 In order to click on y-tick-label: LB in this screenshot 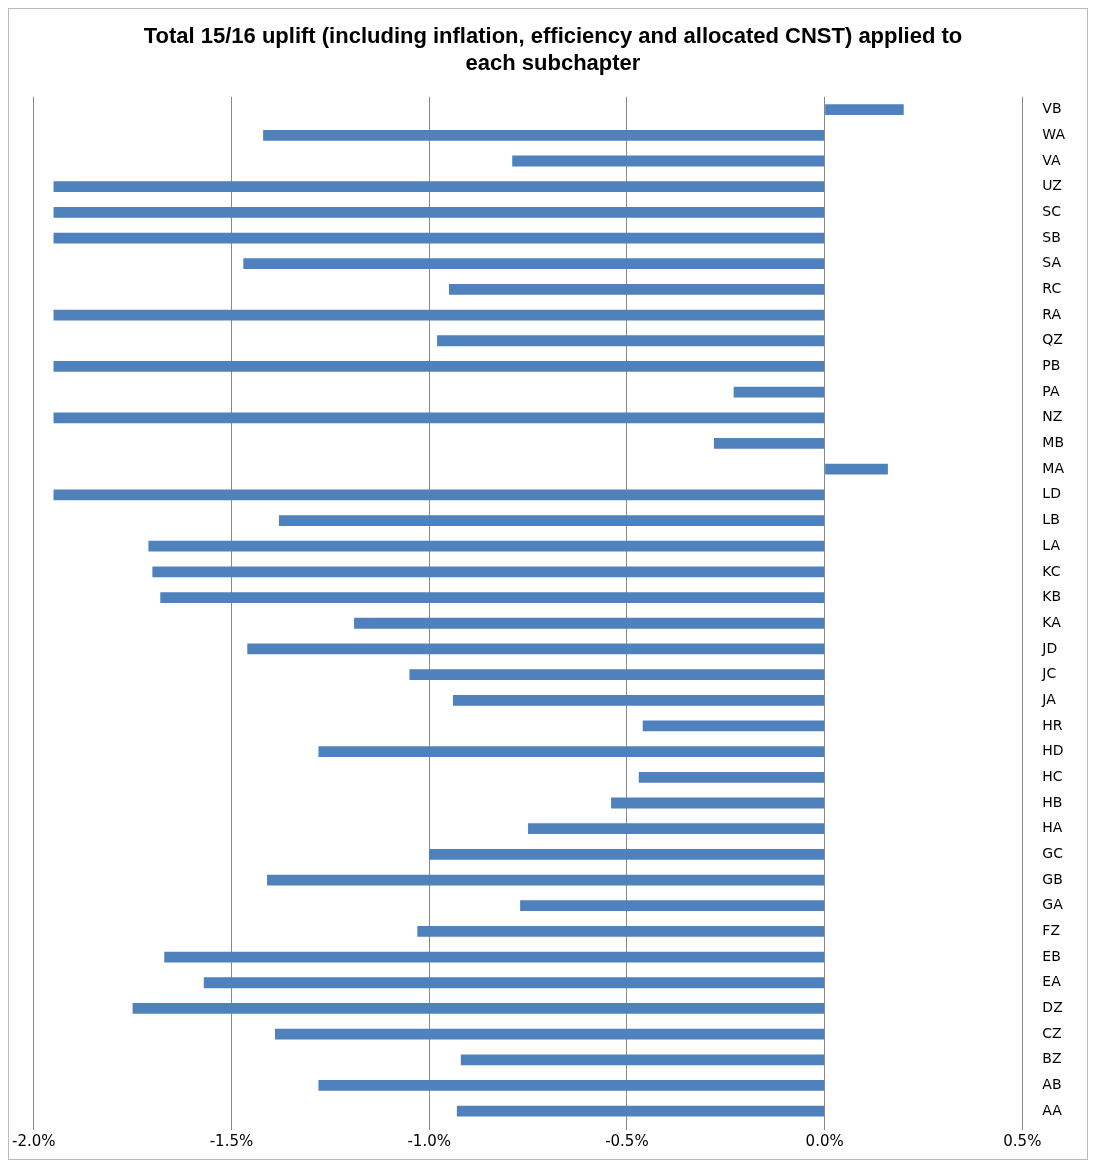, I will do `click(1051, 519)`.